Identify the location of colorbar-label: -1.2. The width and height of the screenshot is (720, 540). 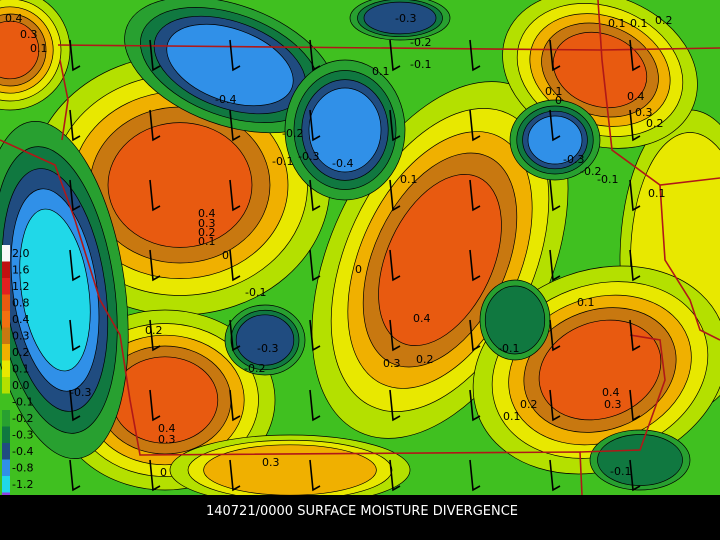
(22, 484).